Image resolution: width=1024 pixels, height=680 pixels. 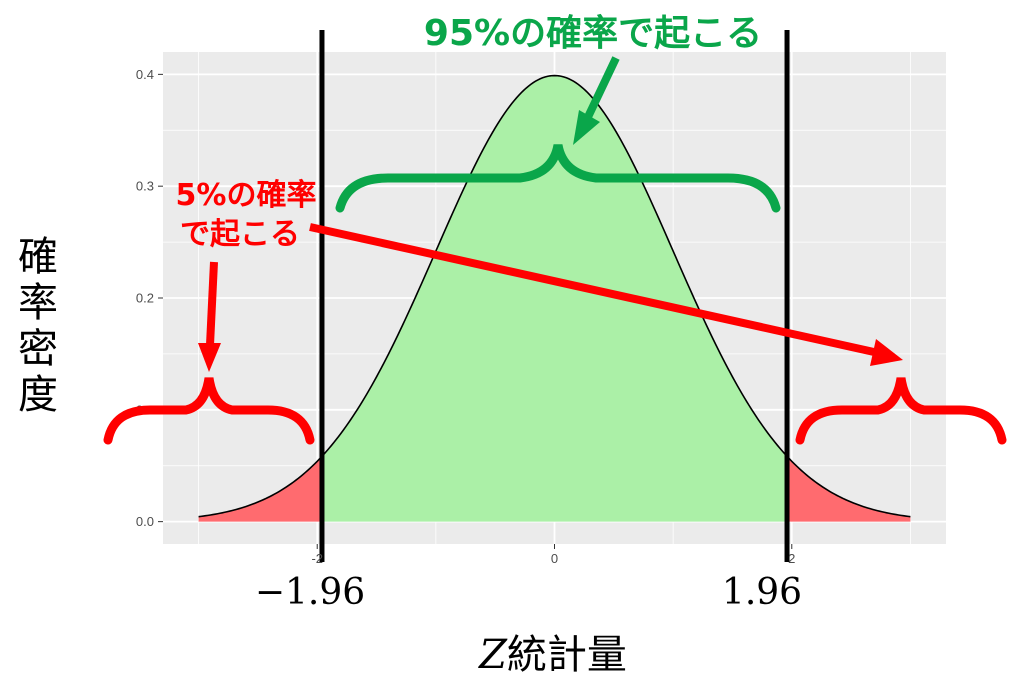 What do you see at coordinates (586, 127) in the screenshot?
I see `central-arrow-head` at bounding box center [586, 127].